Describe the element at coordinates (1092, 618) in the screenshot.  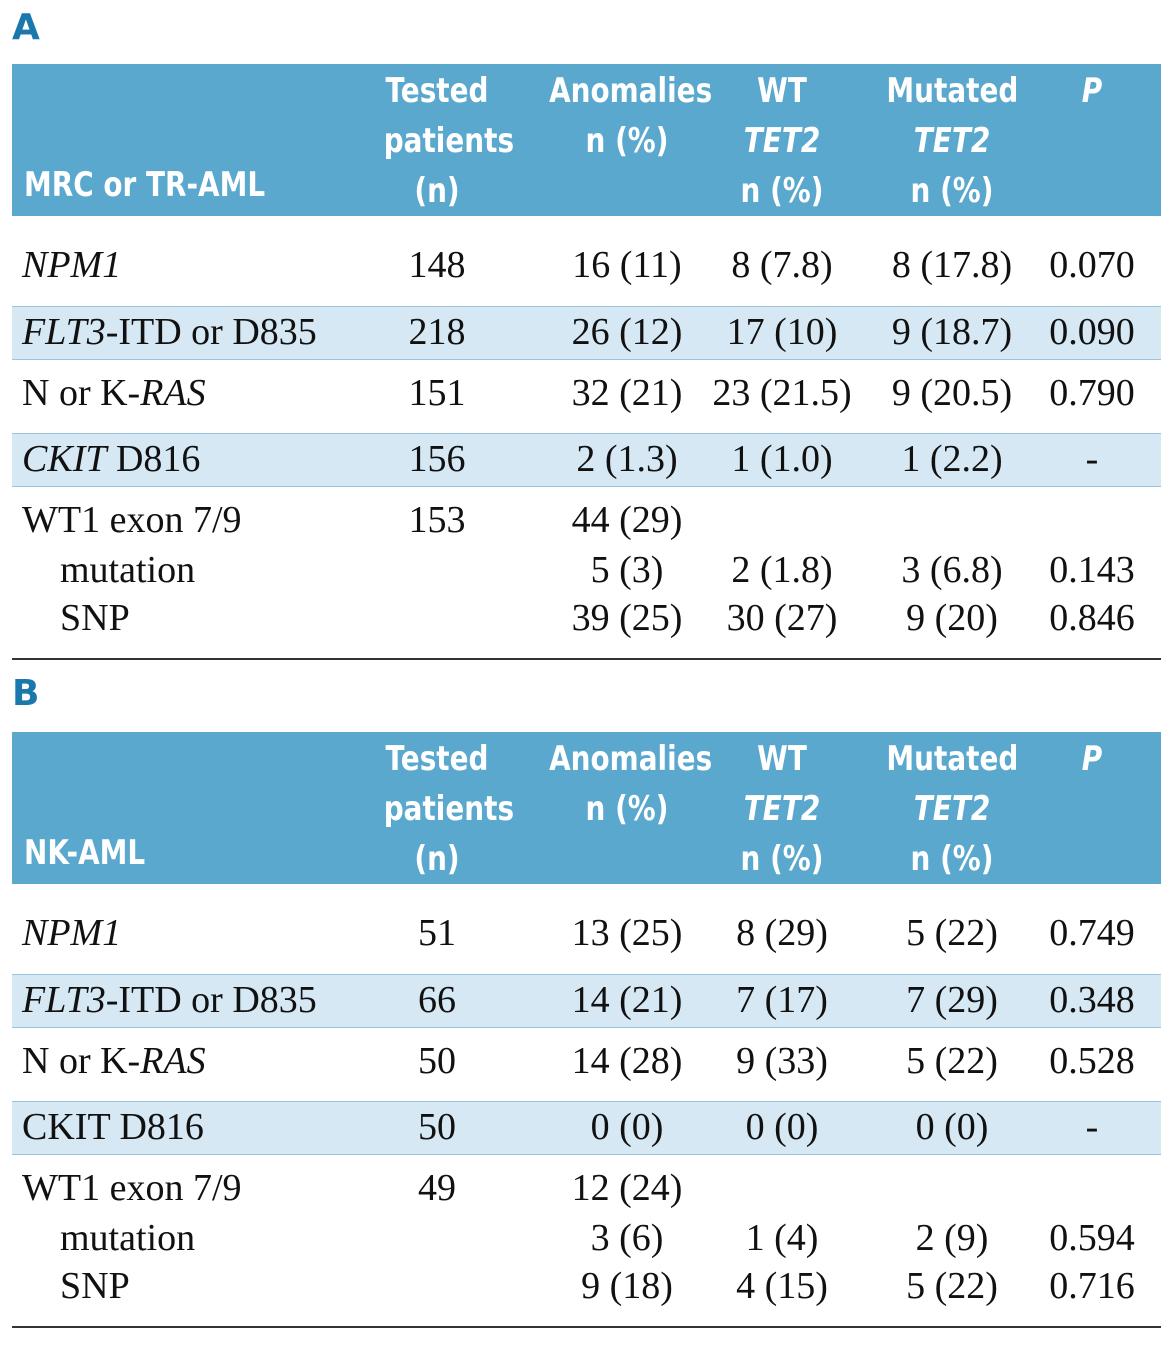
I see `p-value: 0.846` at that location.